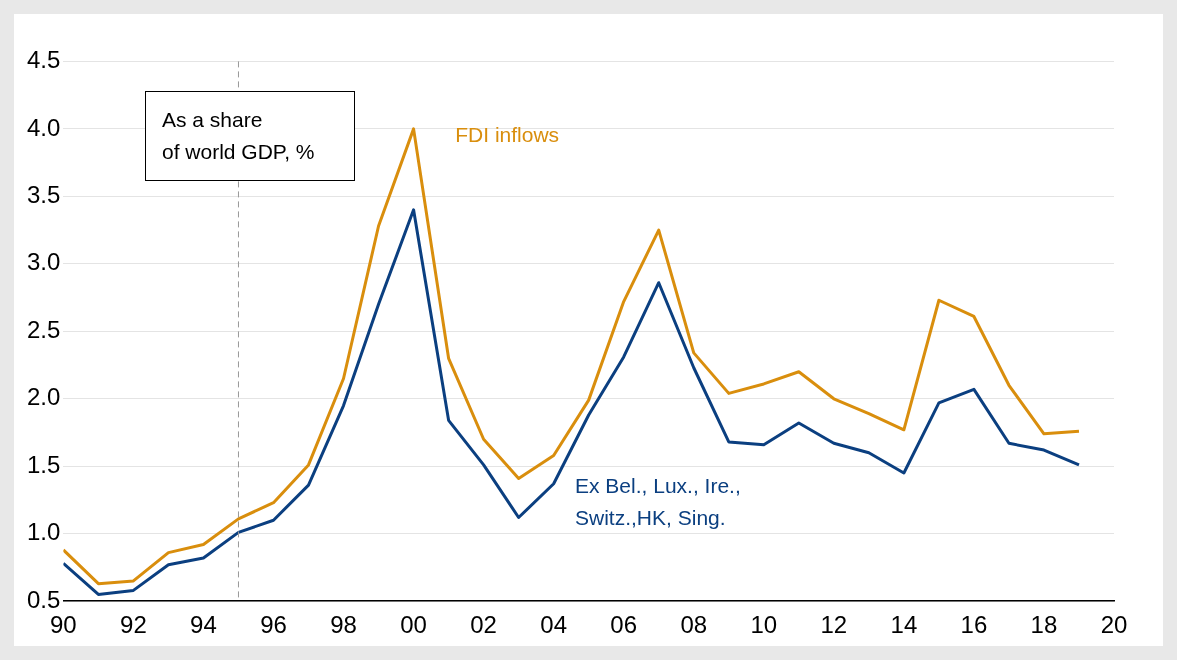 The height and width of the screenshot is (660, 1177). Describe the element at coordinates (43, 397) in the screenshot. I see `y-tick-label: 2.0` at that location.